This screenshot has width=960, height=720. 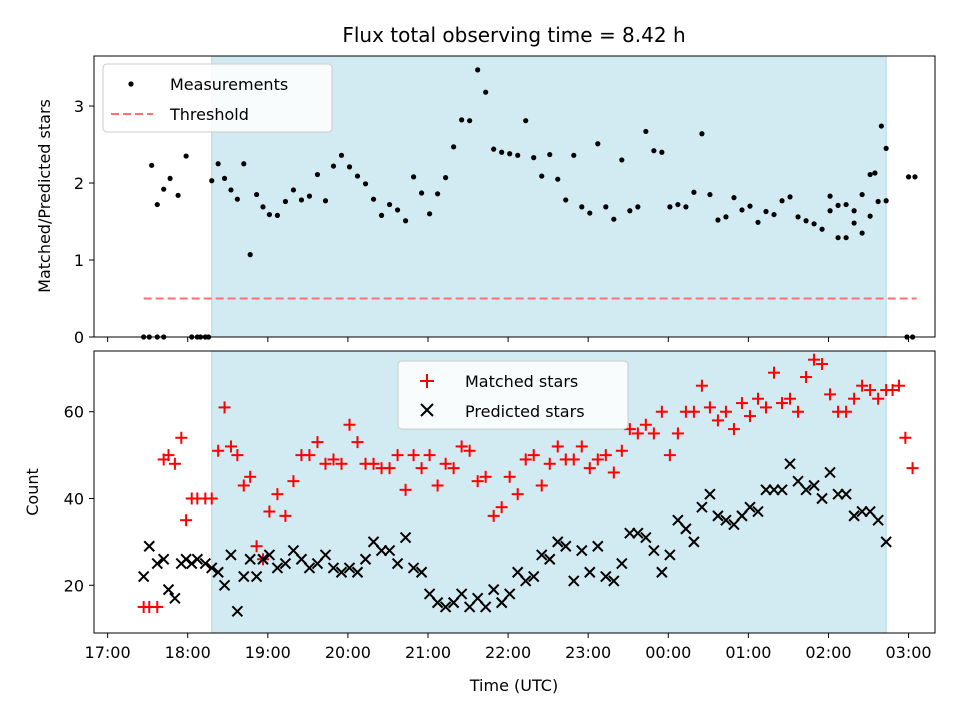 I want to click on bottom-y-tick-label: 60, so click(x=74, y=412).